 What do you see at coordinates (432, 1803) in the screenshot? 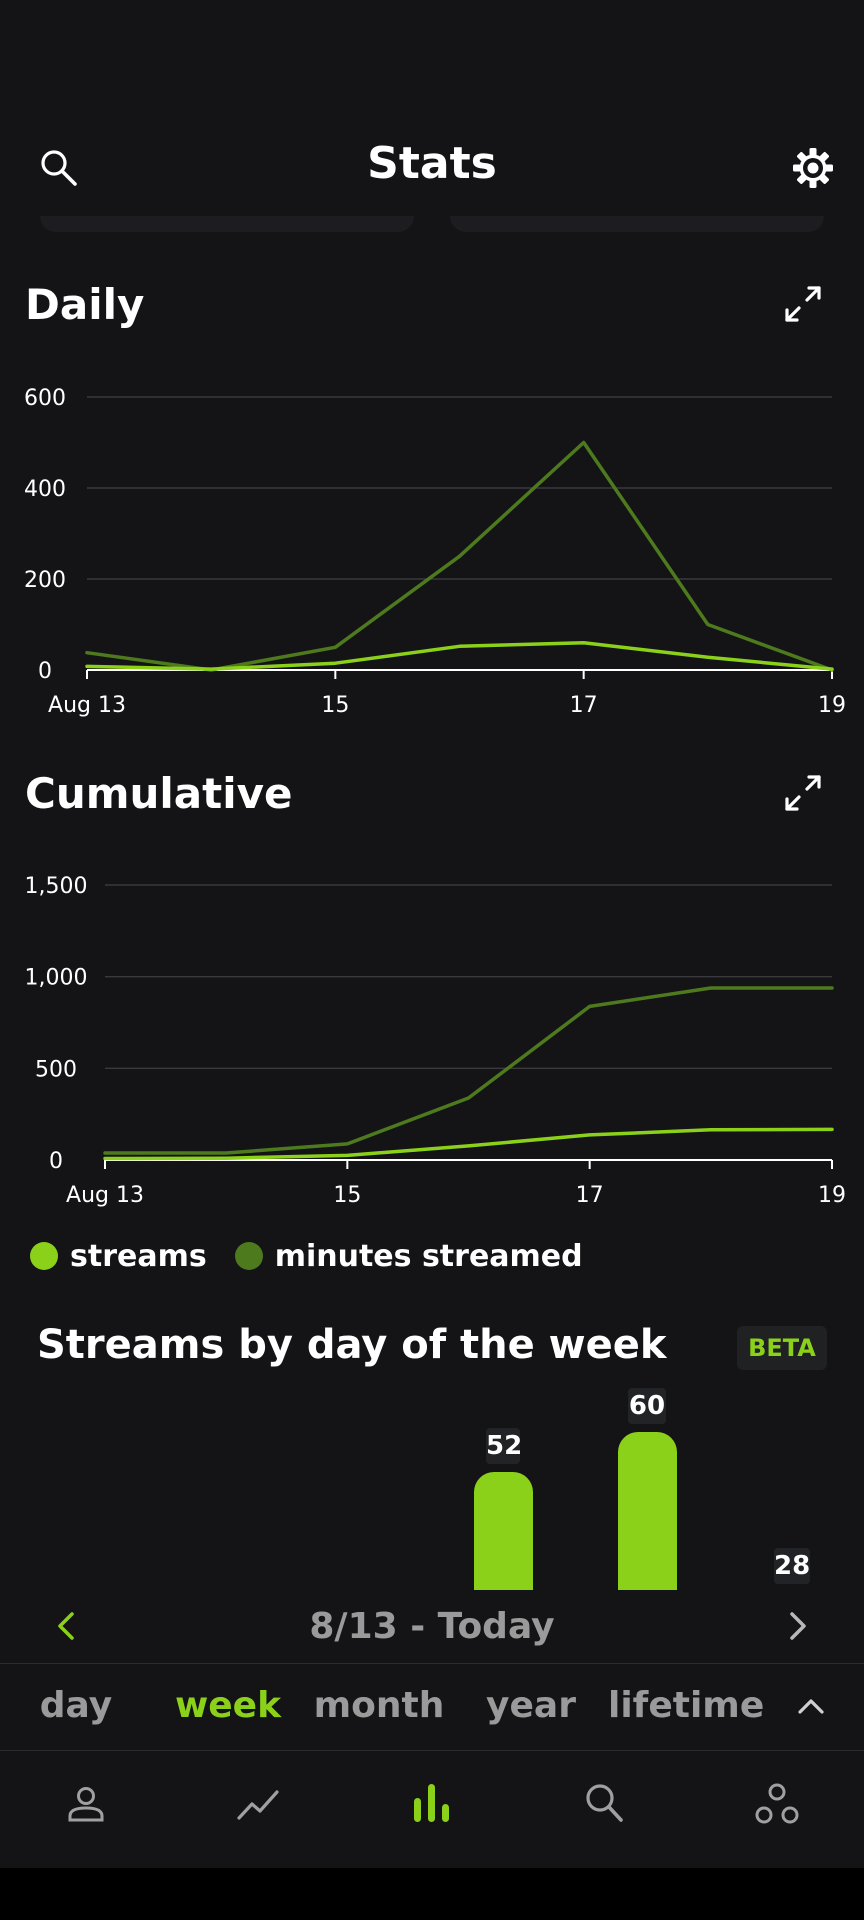
I see `stats-icon` at bounding box center [432, 1803].